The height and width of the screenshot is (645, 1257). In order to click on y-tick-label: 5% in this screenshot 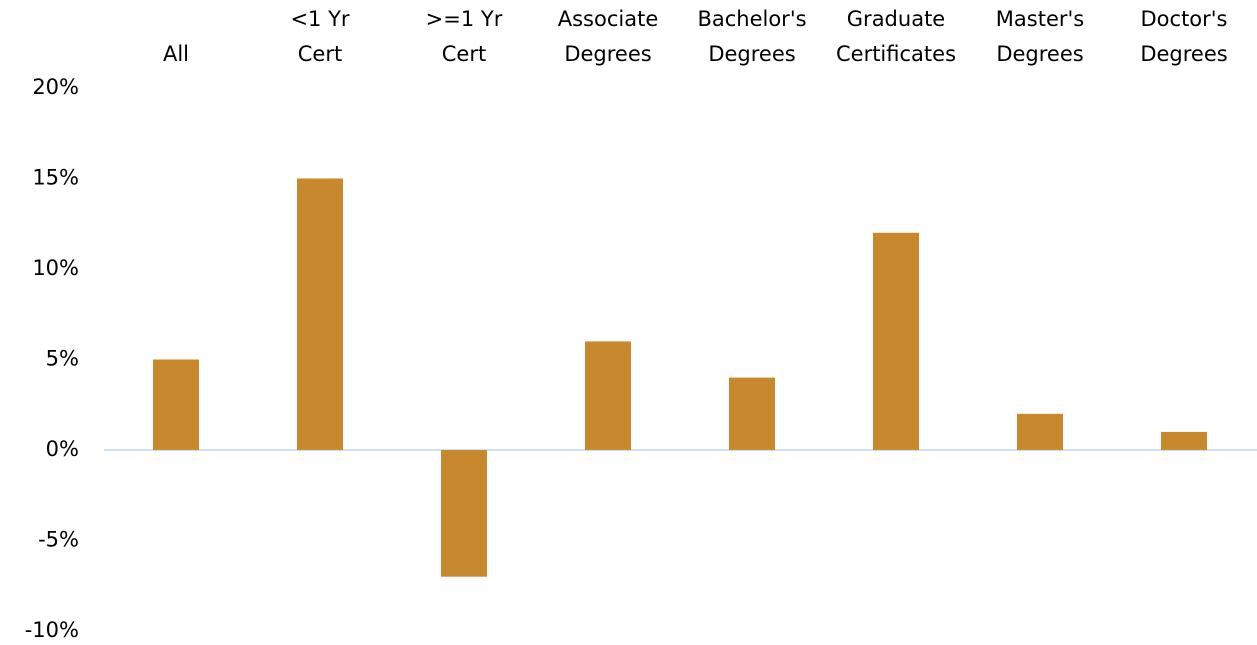, I will do `click(62, 359)`.